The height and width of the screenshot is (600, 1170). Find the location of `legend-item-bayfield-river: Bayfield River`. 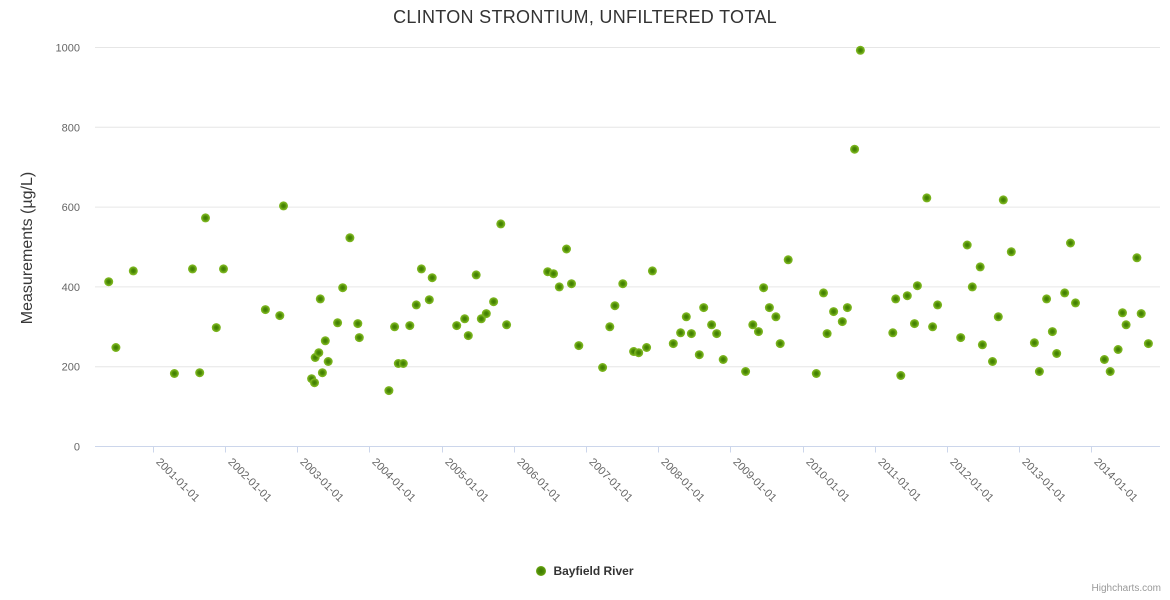

legend-item-bayfield-river: Bayfield River is located at coordinates (585, 571).